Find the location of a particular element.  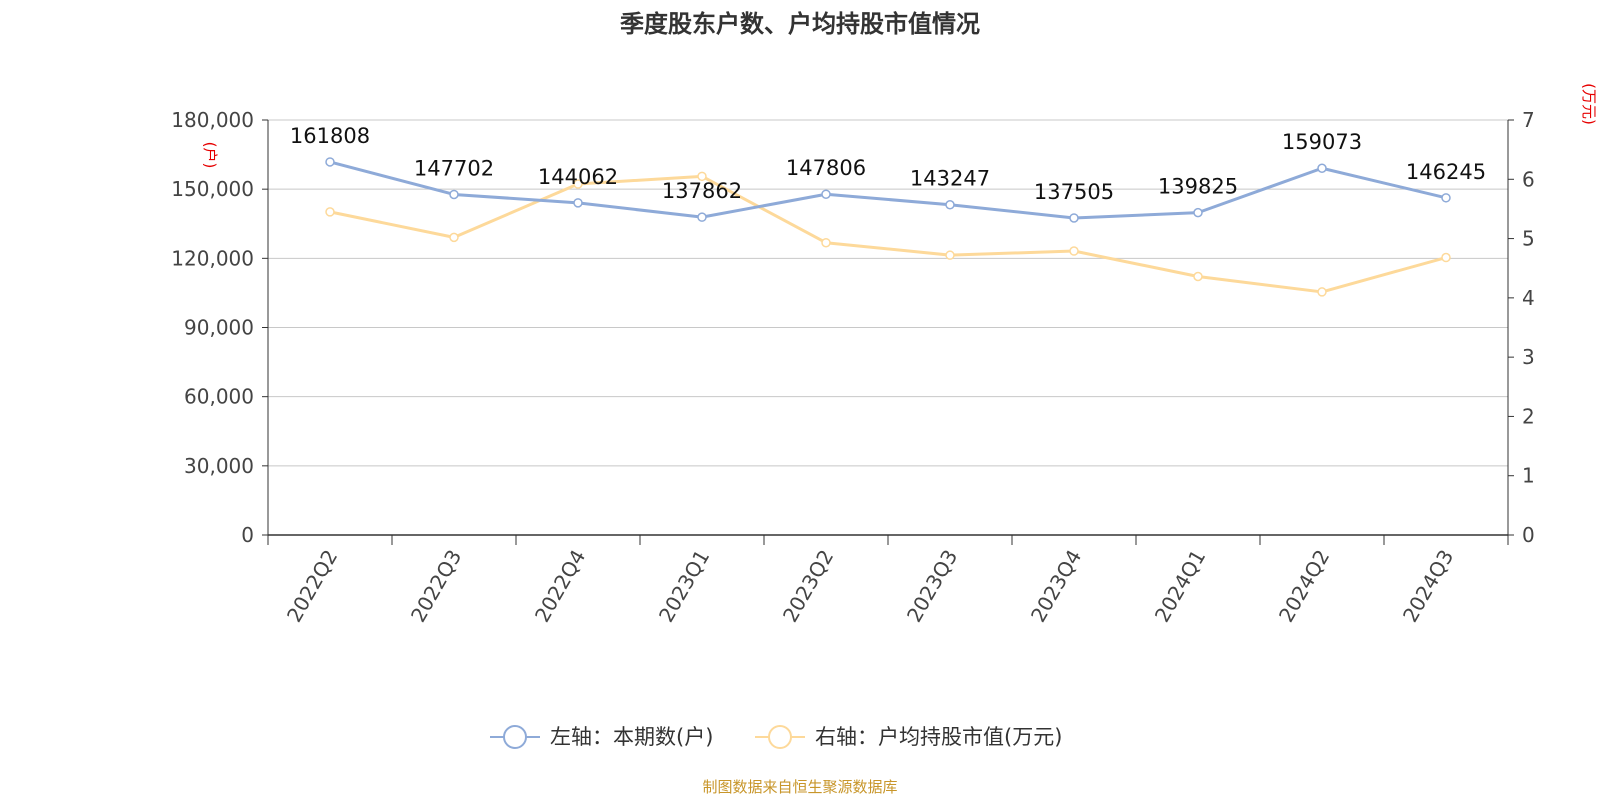

data-label: 147806 is located at coordinates (826, 168).